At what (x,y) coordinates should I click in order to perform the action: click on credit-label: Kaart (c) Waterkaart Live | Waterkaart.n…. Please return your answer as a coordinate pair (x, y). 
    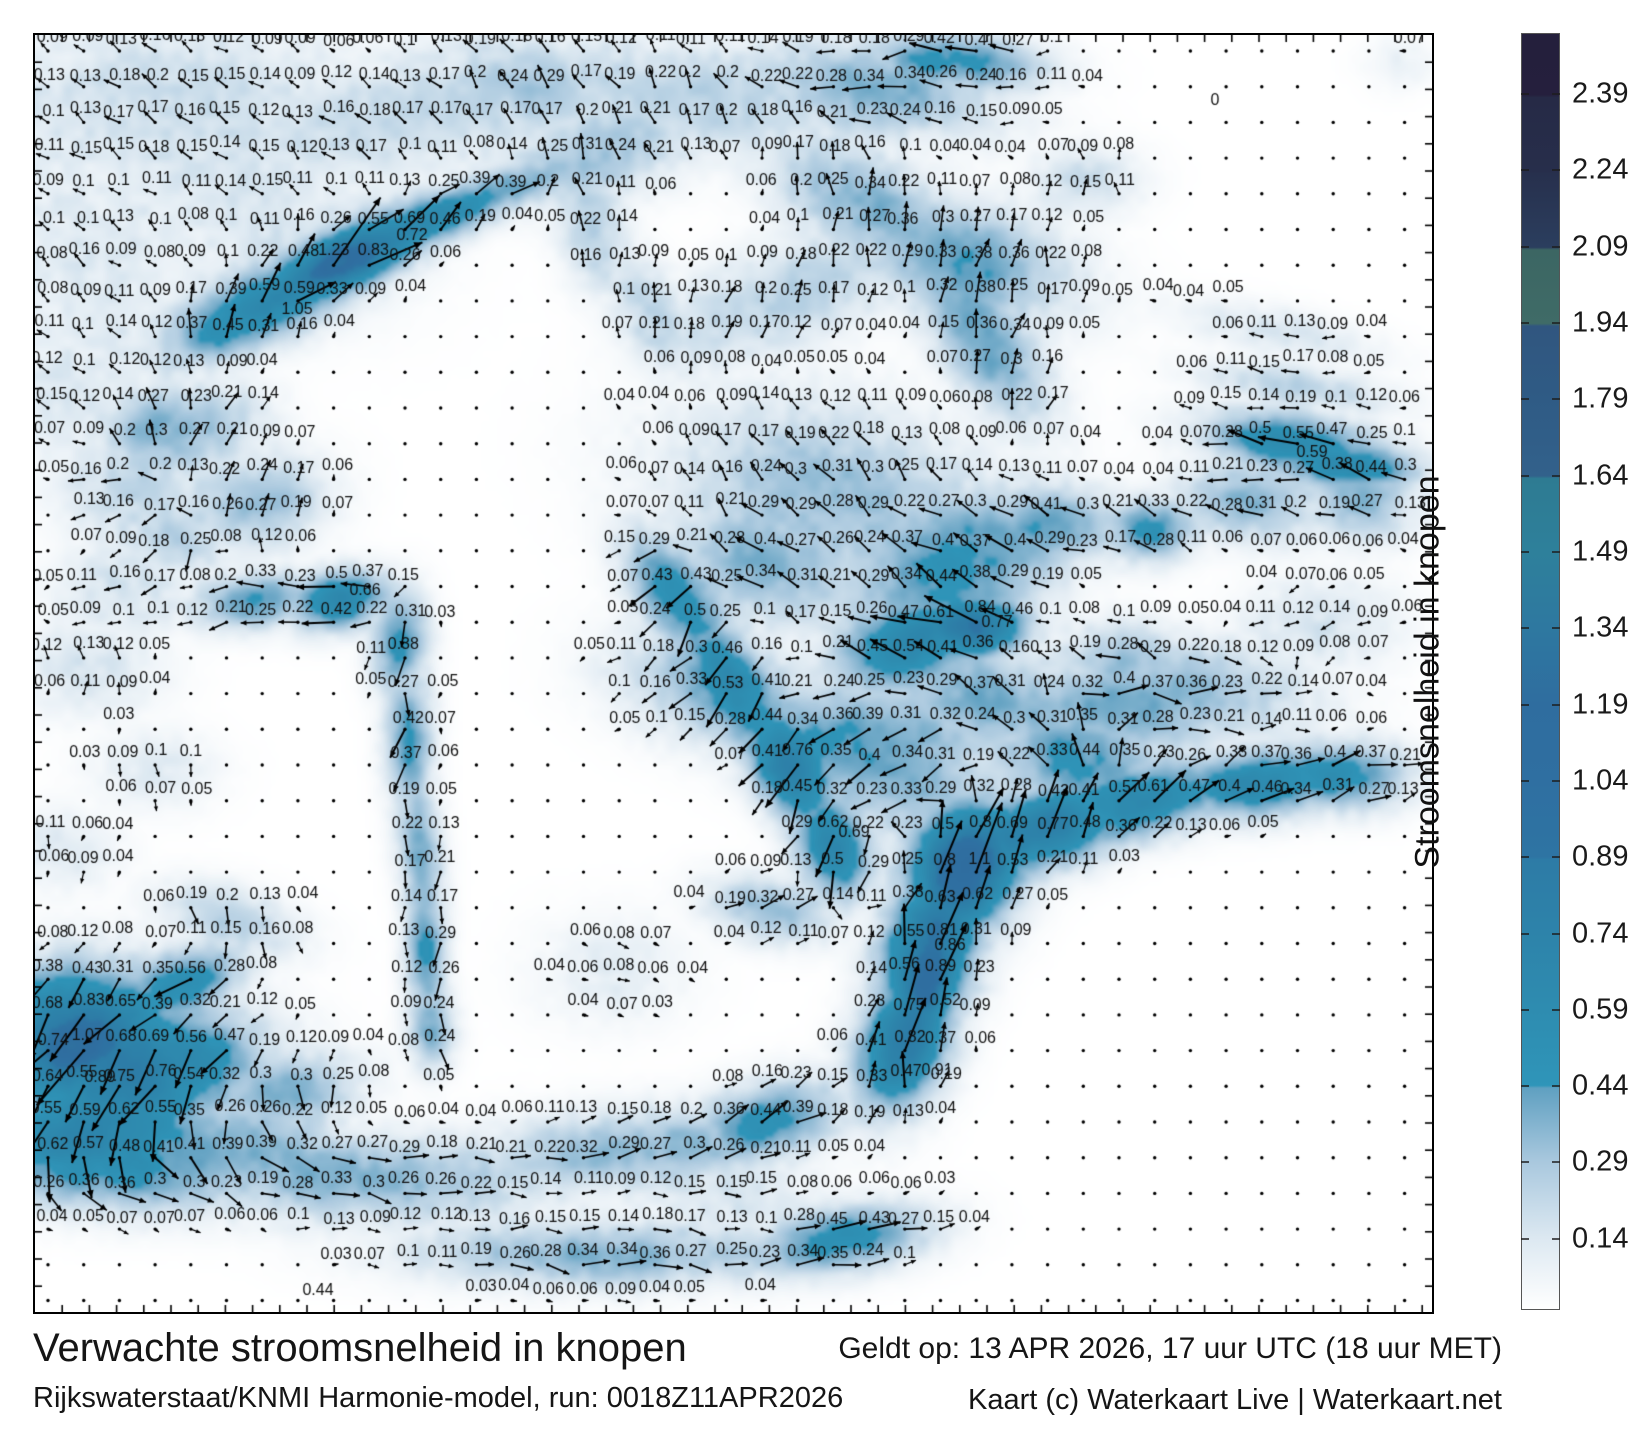
    Looking at the image, I should click on (1235, 1400).